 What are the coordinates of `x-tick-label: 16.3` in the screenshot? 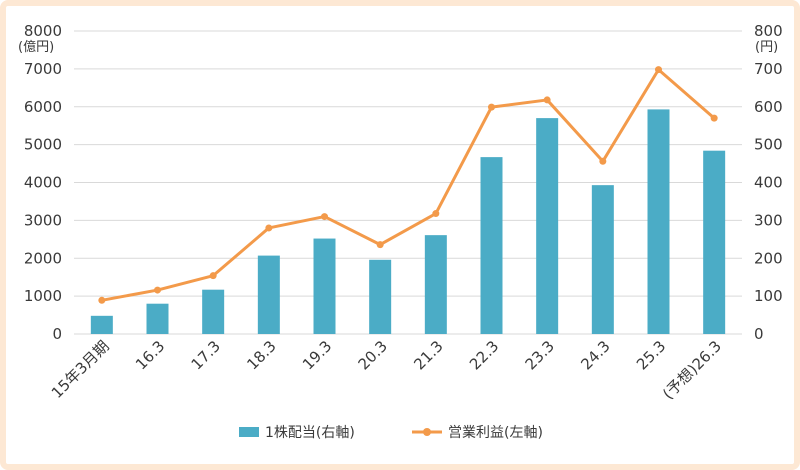 It's located at (150, 355).